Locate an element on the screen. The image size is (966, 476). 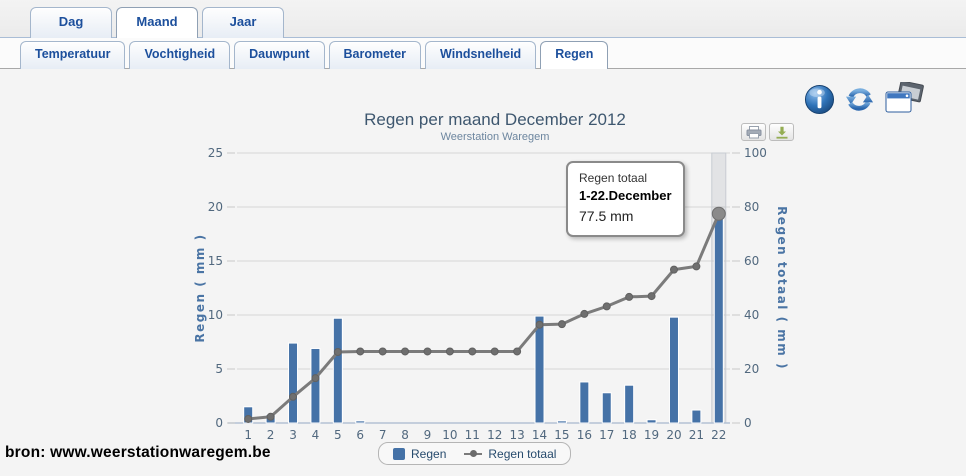
right-axis-label: 0 is located at coordinates (748, 423).